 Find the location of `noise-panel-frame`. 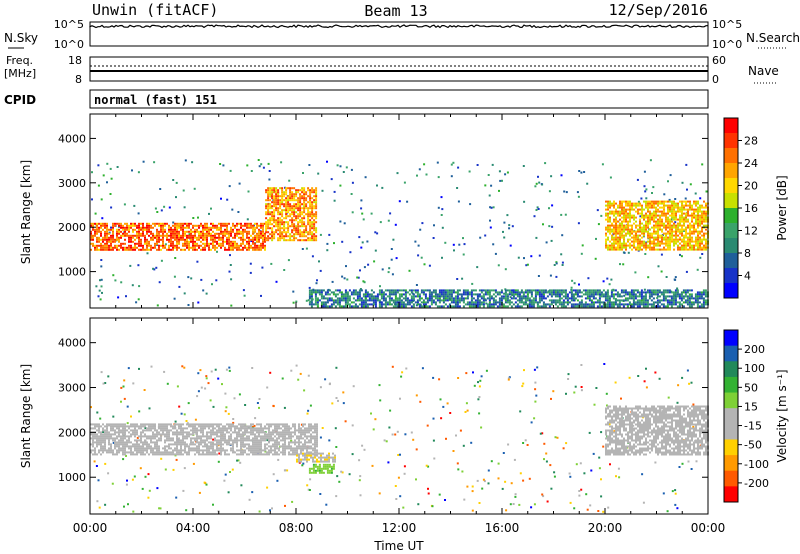

noise-panel-frame is located at coordinates (399, 34).